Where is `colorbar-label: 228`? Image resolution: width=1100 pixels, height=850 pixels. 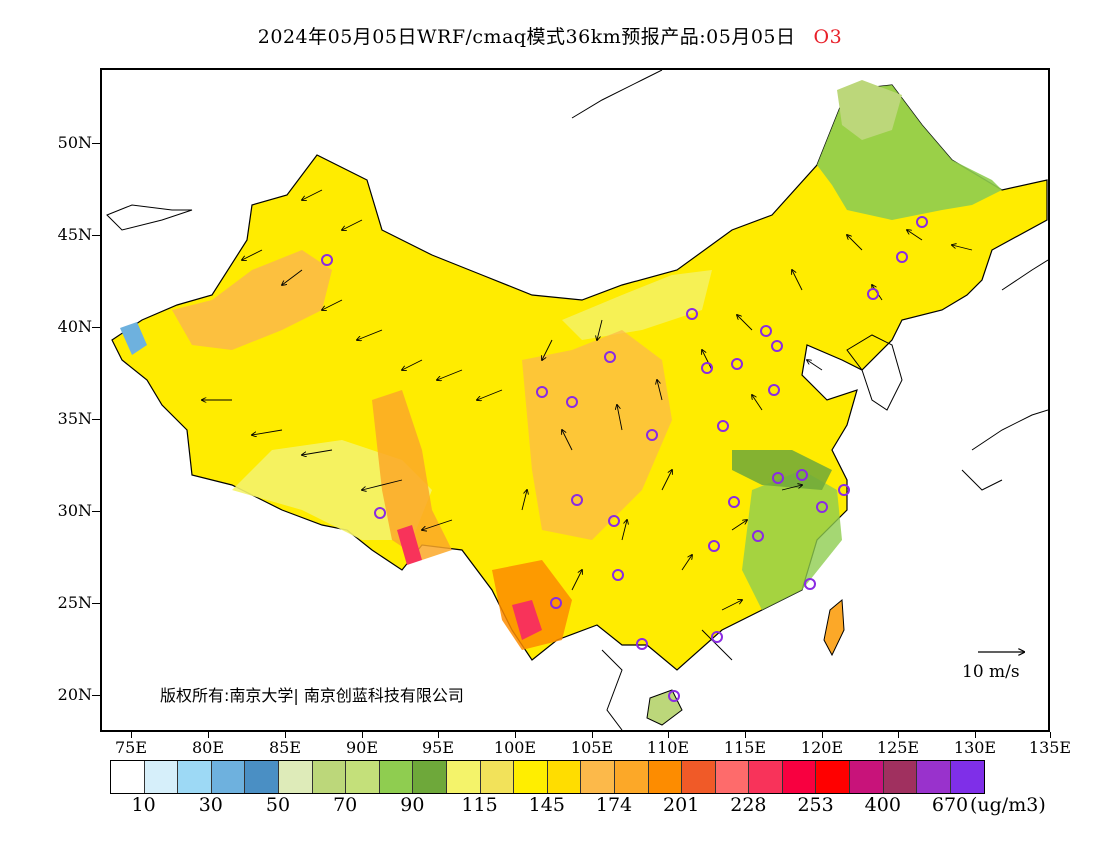
colorbar-label: 228 is located at coordinates (748, 805).